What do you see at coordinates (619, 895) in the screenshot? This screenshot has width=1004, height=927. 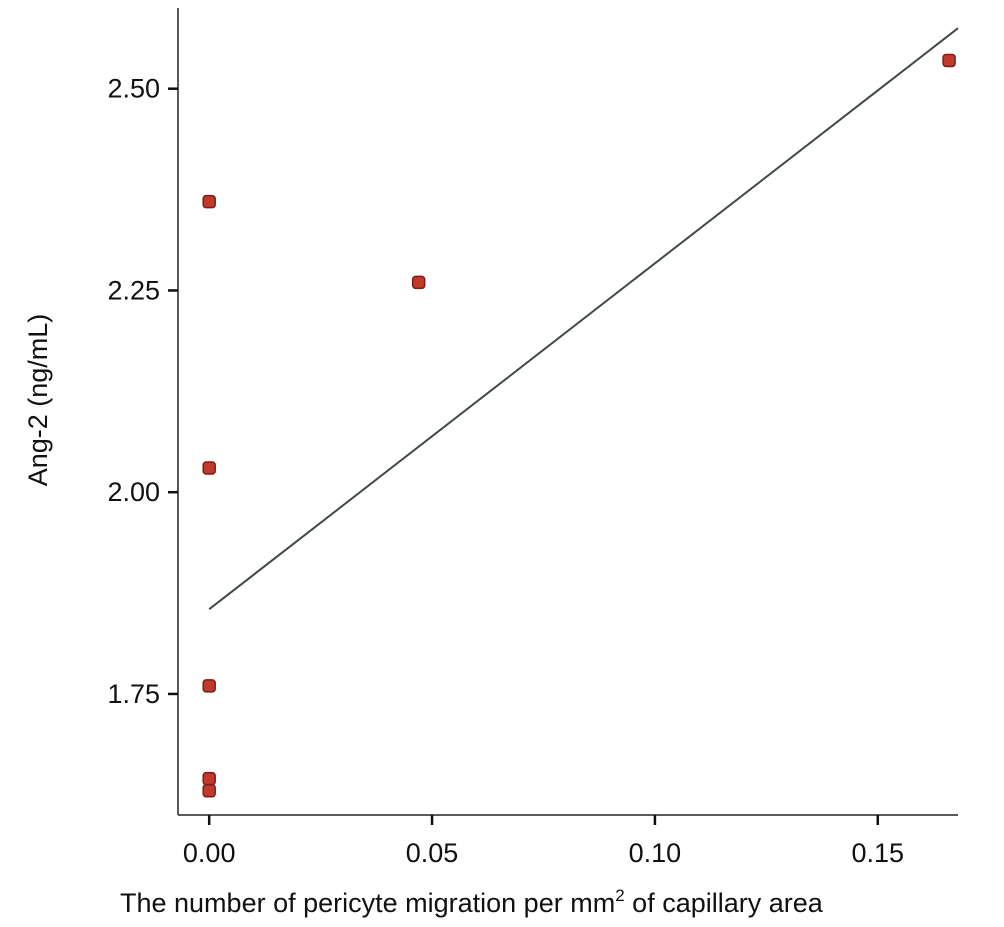 I see `x-axis-title-superscript: 2` at bounding box center [619, 895].